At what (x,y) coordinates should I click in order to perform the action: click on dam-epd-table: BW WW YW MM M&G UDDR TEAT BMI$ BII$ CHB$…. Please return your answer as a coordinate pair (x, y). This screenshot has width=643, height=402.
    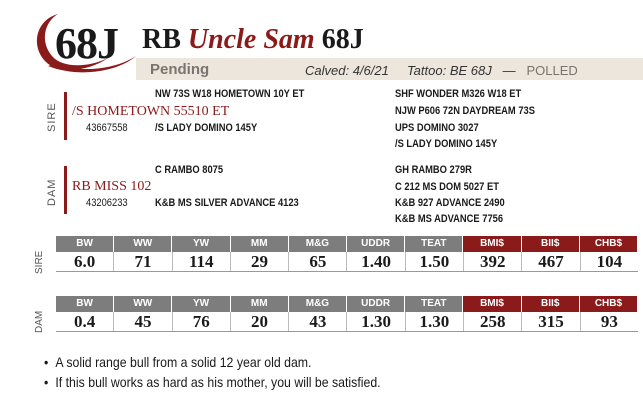
    Looking at the image, I should click on (347, 314).